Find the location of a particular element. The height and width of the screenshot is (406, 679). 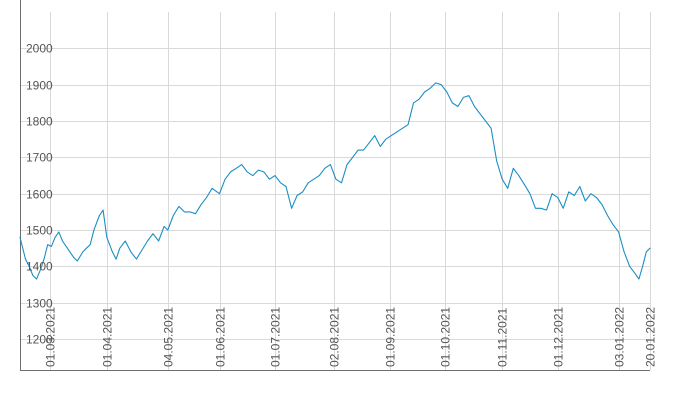

y-tick-label: 2000 is located at coordinates (39, 49).